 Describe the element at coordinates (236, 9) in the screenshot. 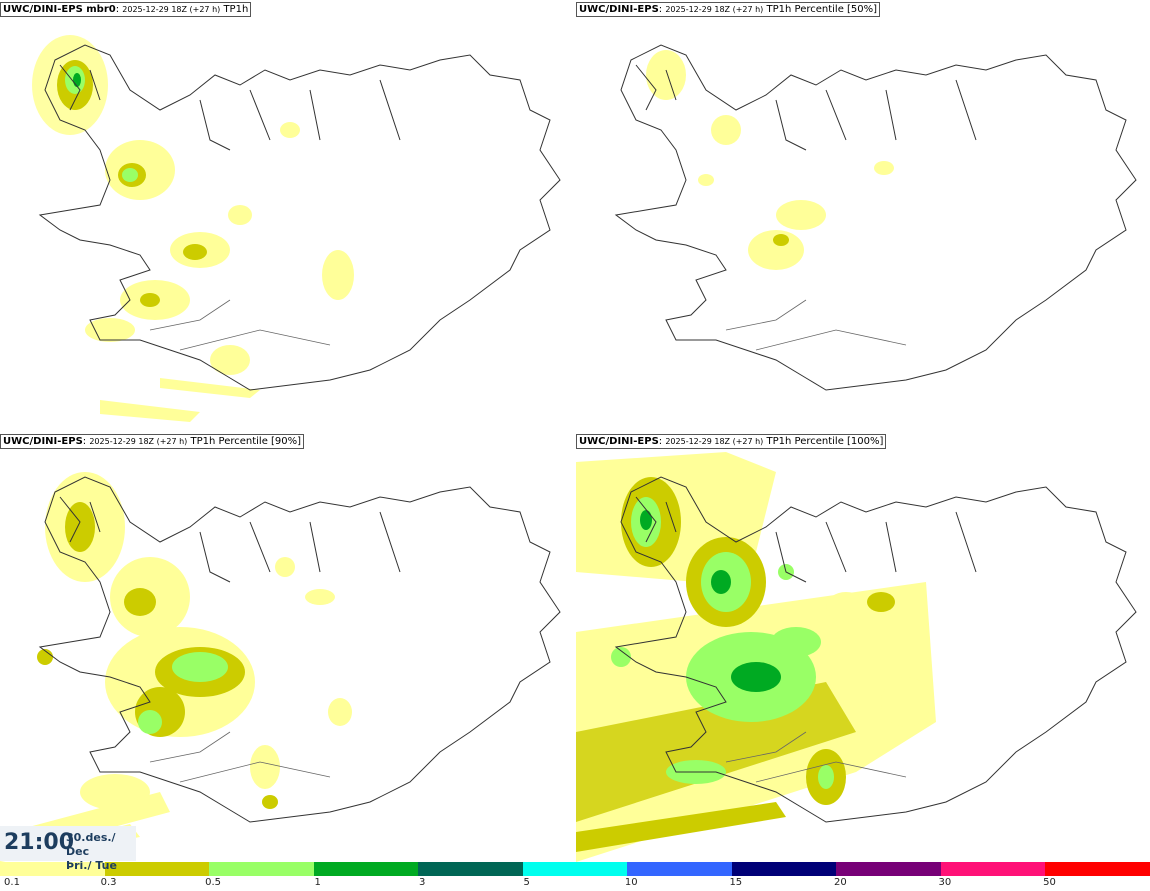

I see `field-name: TP1h` at that location.